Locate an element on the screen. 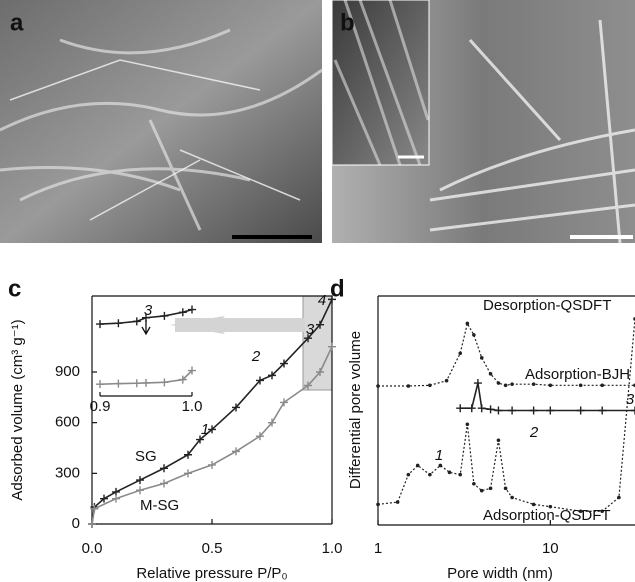 The image size is (635, 582). y-tick-label: 300 is located at coordinates (67, 472).